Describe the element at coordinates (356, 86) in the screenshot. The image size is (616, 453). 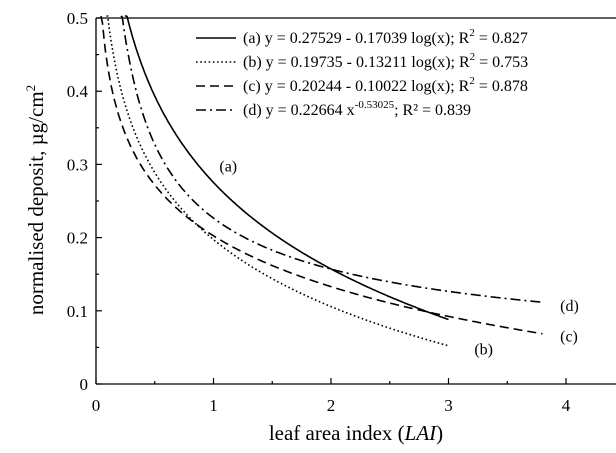
I see `legend-equation: (c) y = 0.20244 - 0.10022 log(x); R` at that location.